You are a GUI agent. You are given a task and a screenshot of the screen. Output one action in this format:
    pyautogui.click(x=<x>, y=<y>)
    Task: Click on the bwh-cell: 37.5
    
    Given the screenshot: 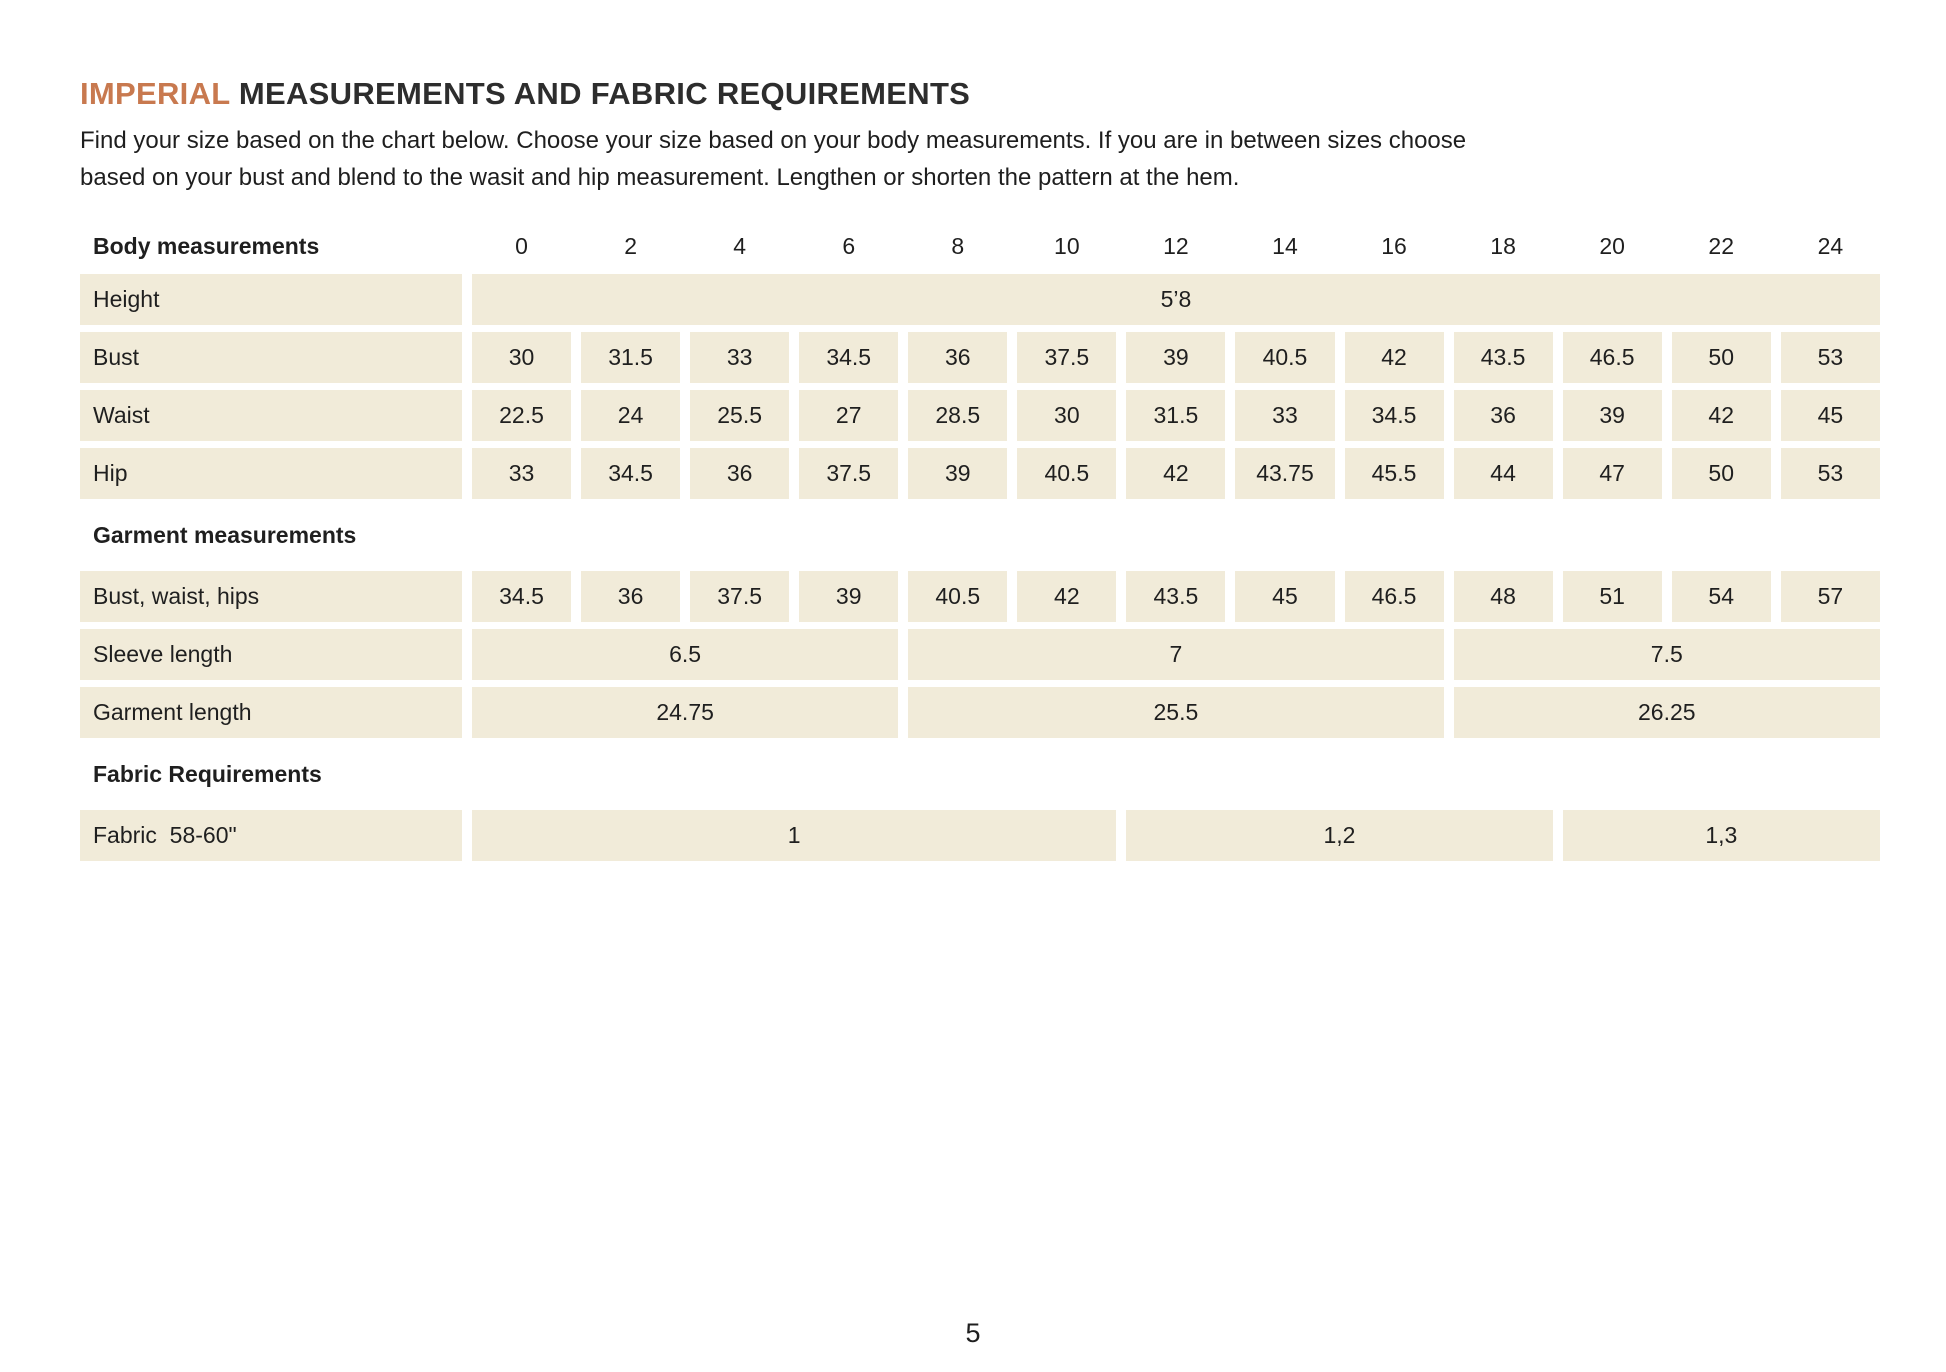 What is the action you would take?
    pyautogui.click(x=740, y=596)
    